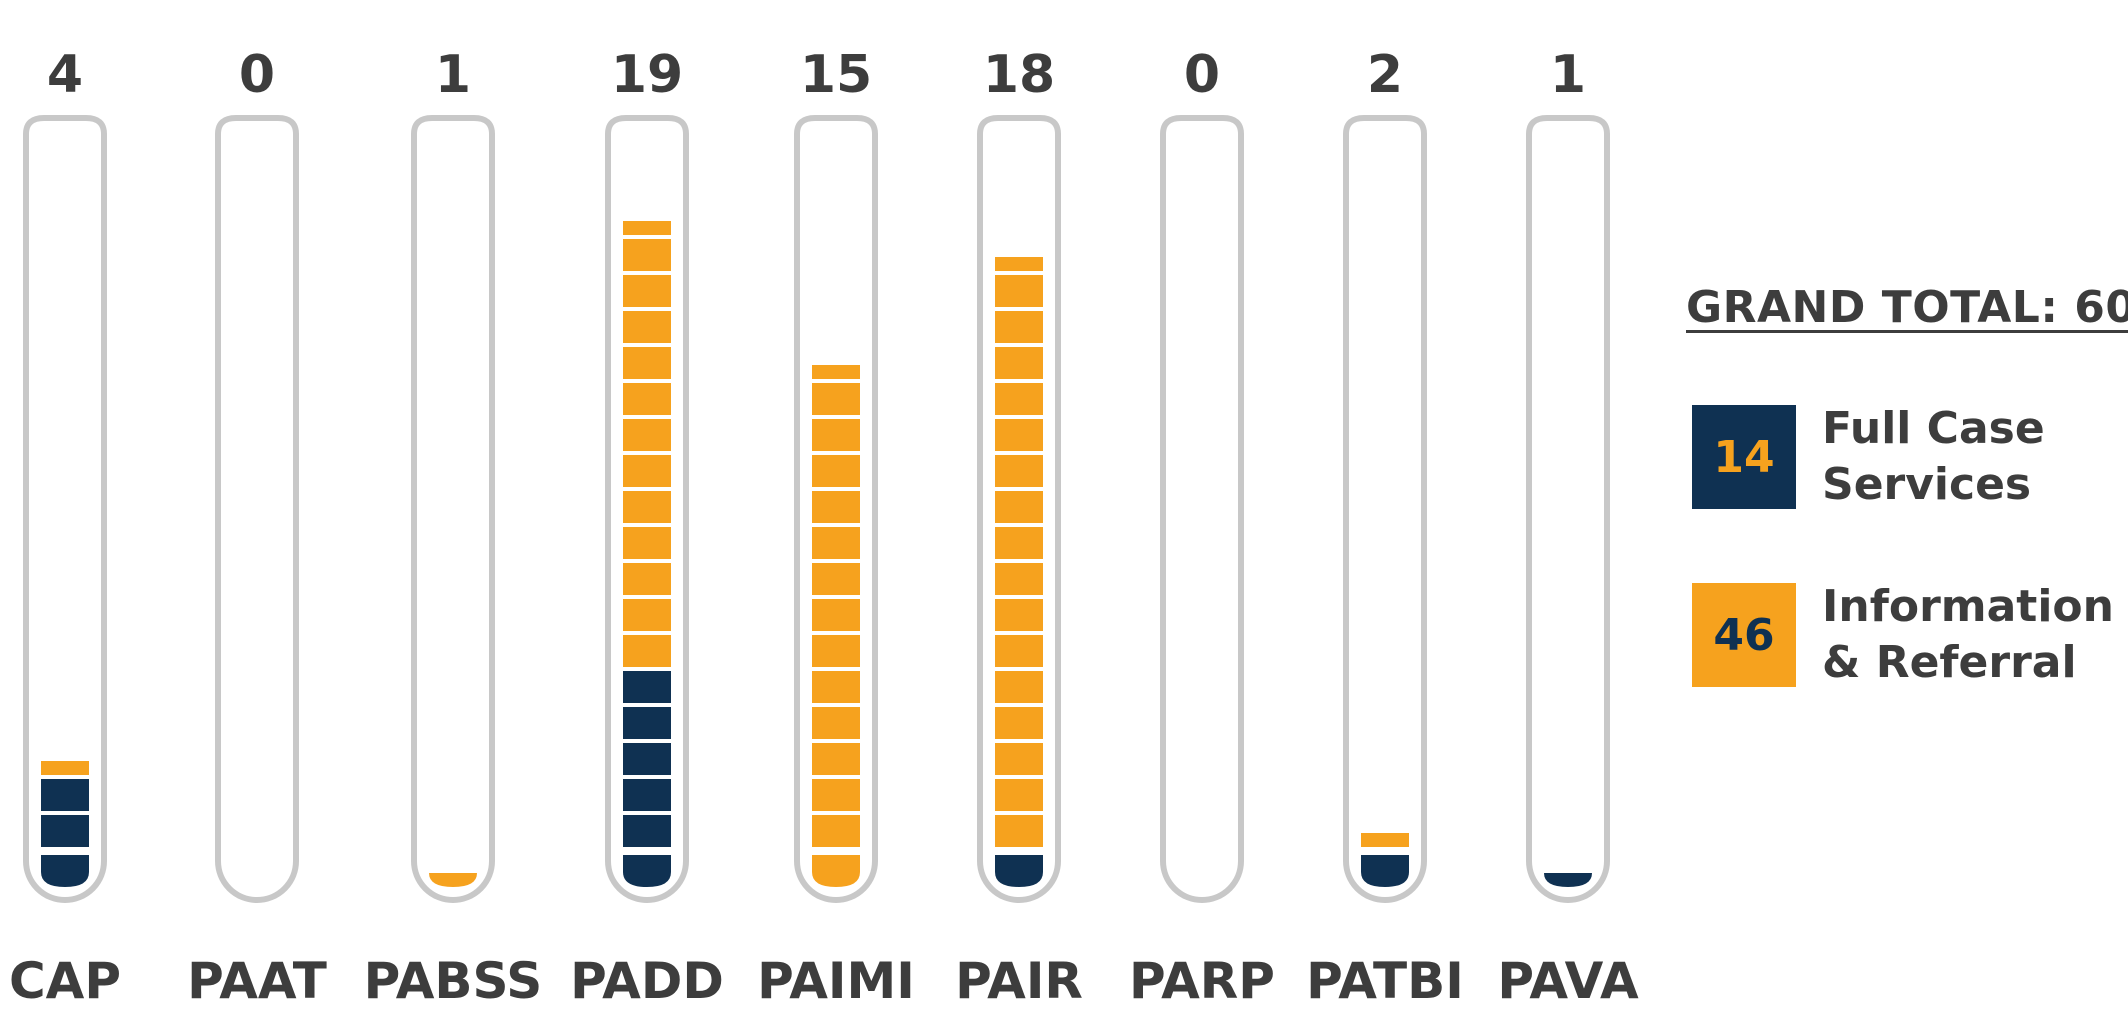  I want to click on category-label-pava: PAVA, so click(1568, 981).